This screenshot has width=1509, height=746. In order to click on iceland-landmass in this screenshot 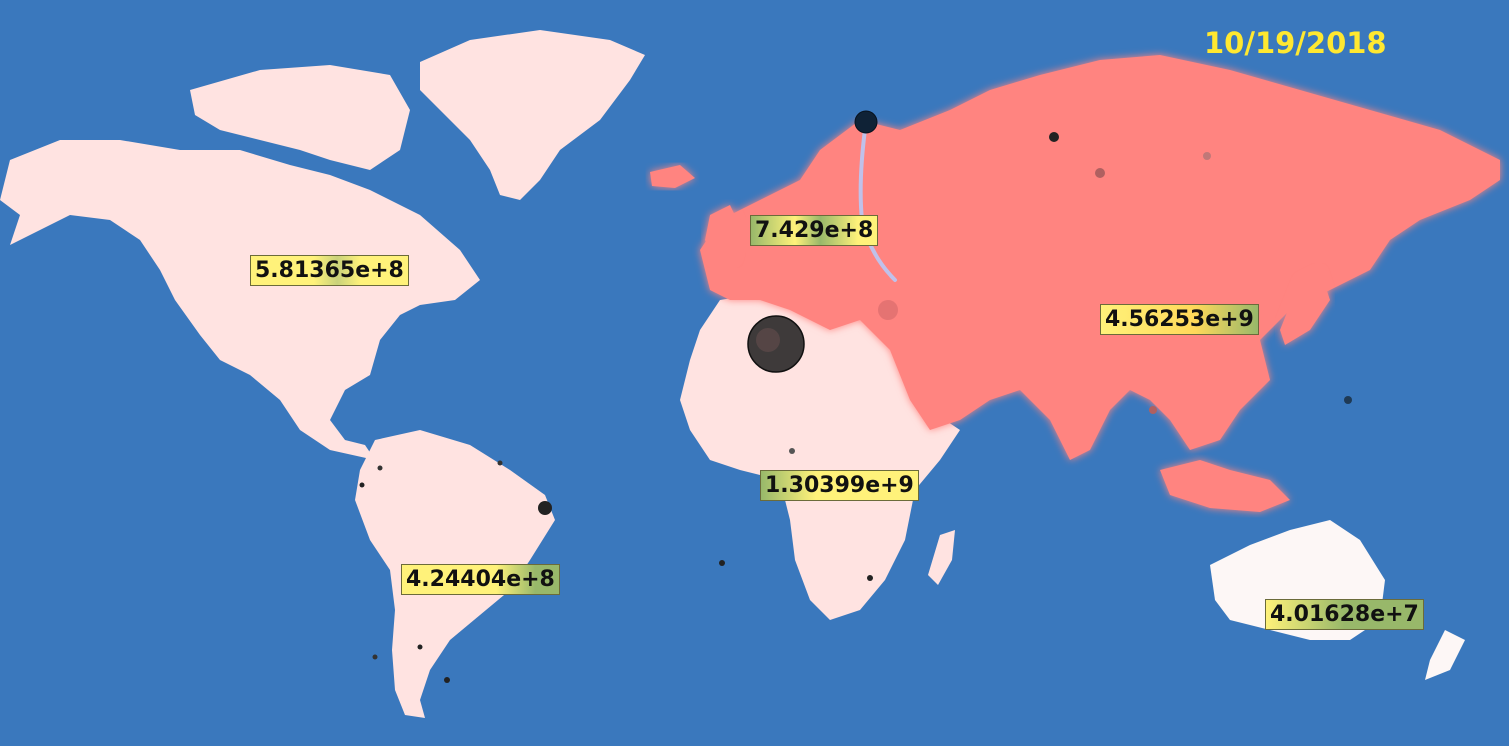, I will do `click(672, 176)`.